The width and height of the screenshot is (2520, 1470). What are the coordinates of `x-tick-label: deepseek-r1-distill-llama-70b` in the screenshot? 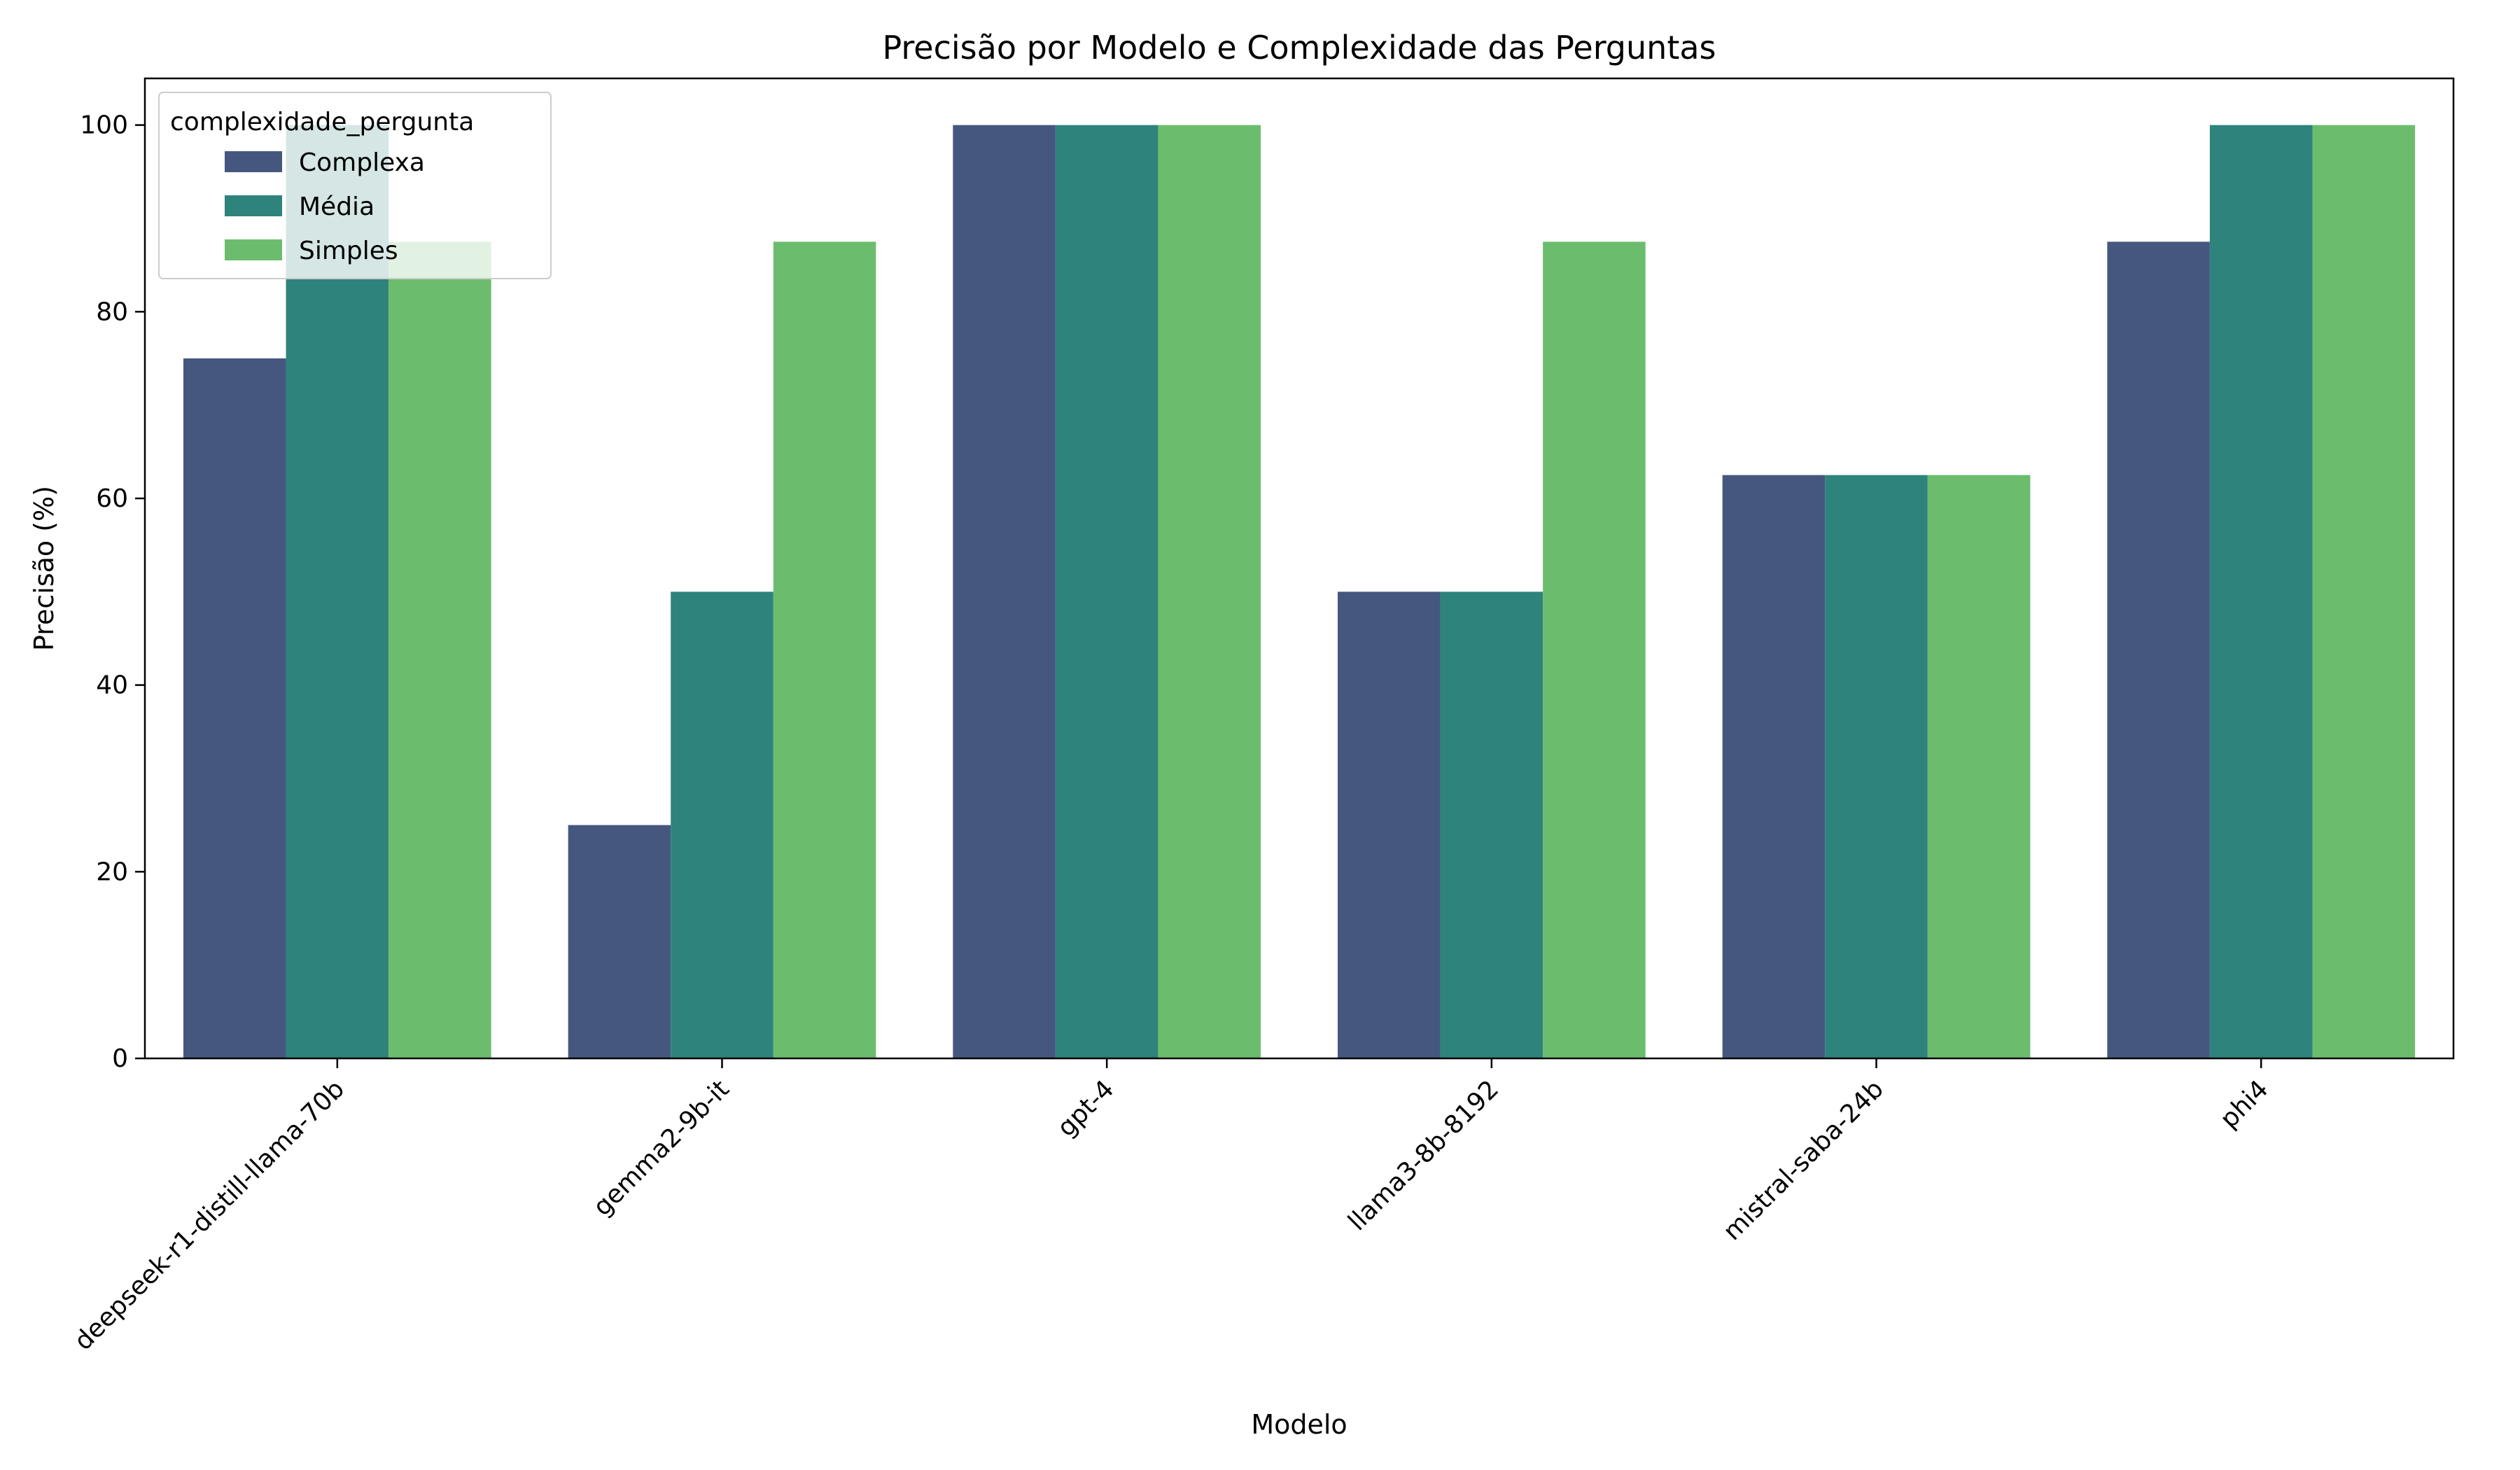 It's located at (209, 1215).